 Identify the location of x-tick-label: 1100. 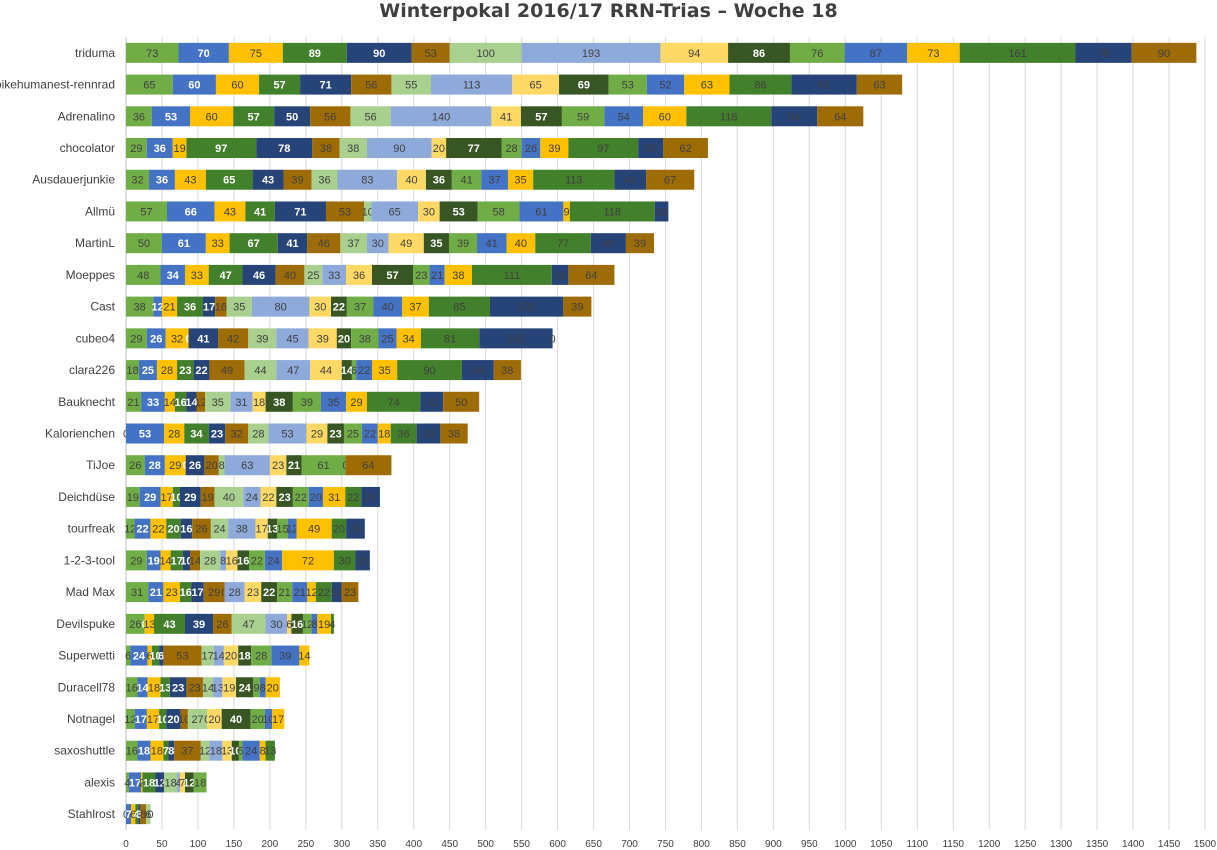
(918, 844).